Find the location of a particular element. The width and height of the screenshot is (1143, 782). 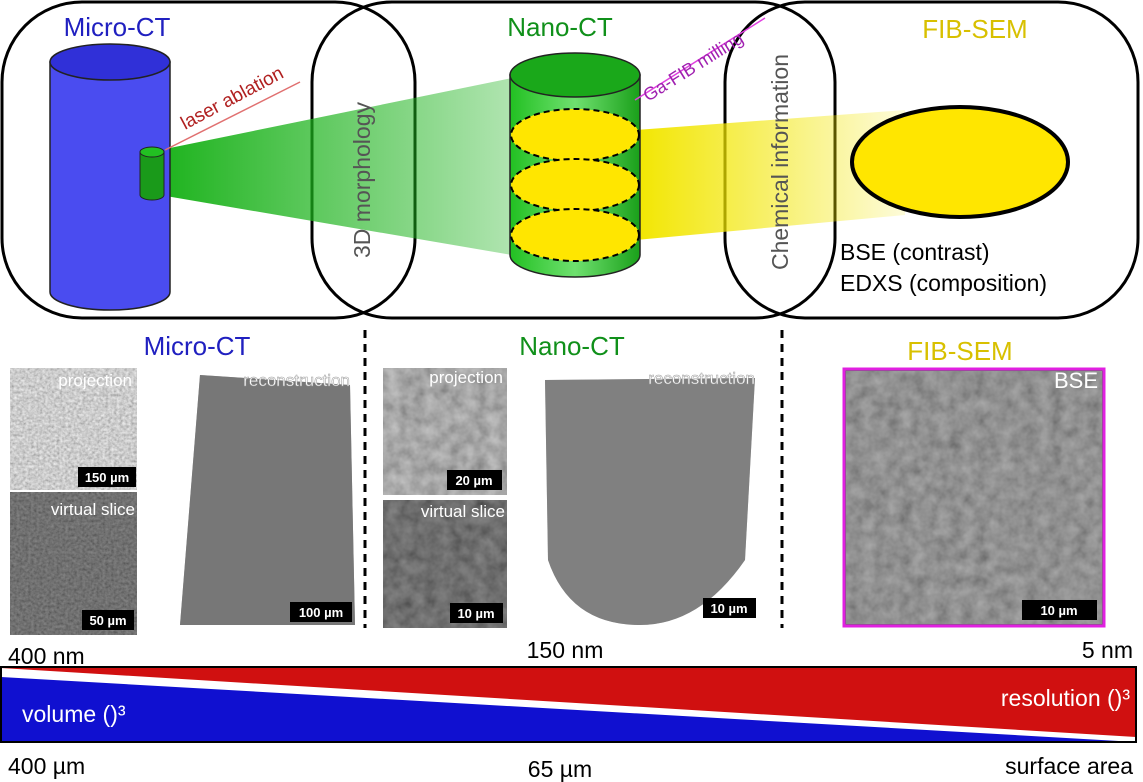

method: BSE (contrast) is located at coordinates (915, 252).